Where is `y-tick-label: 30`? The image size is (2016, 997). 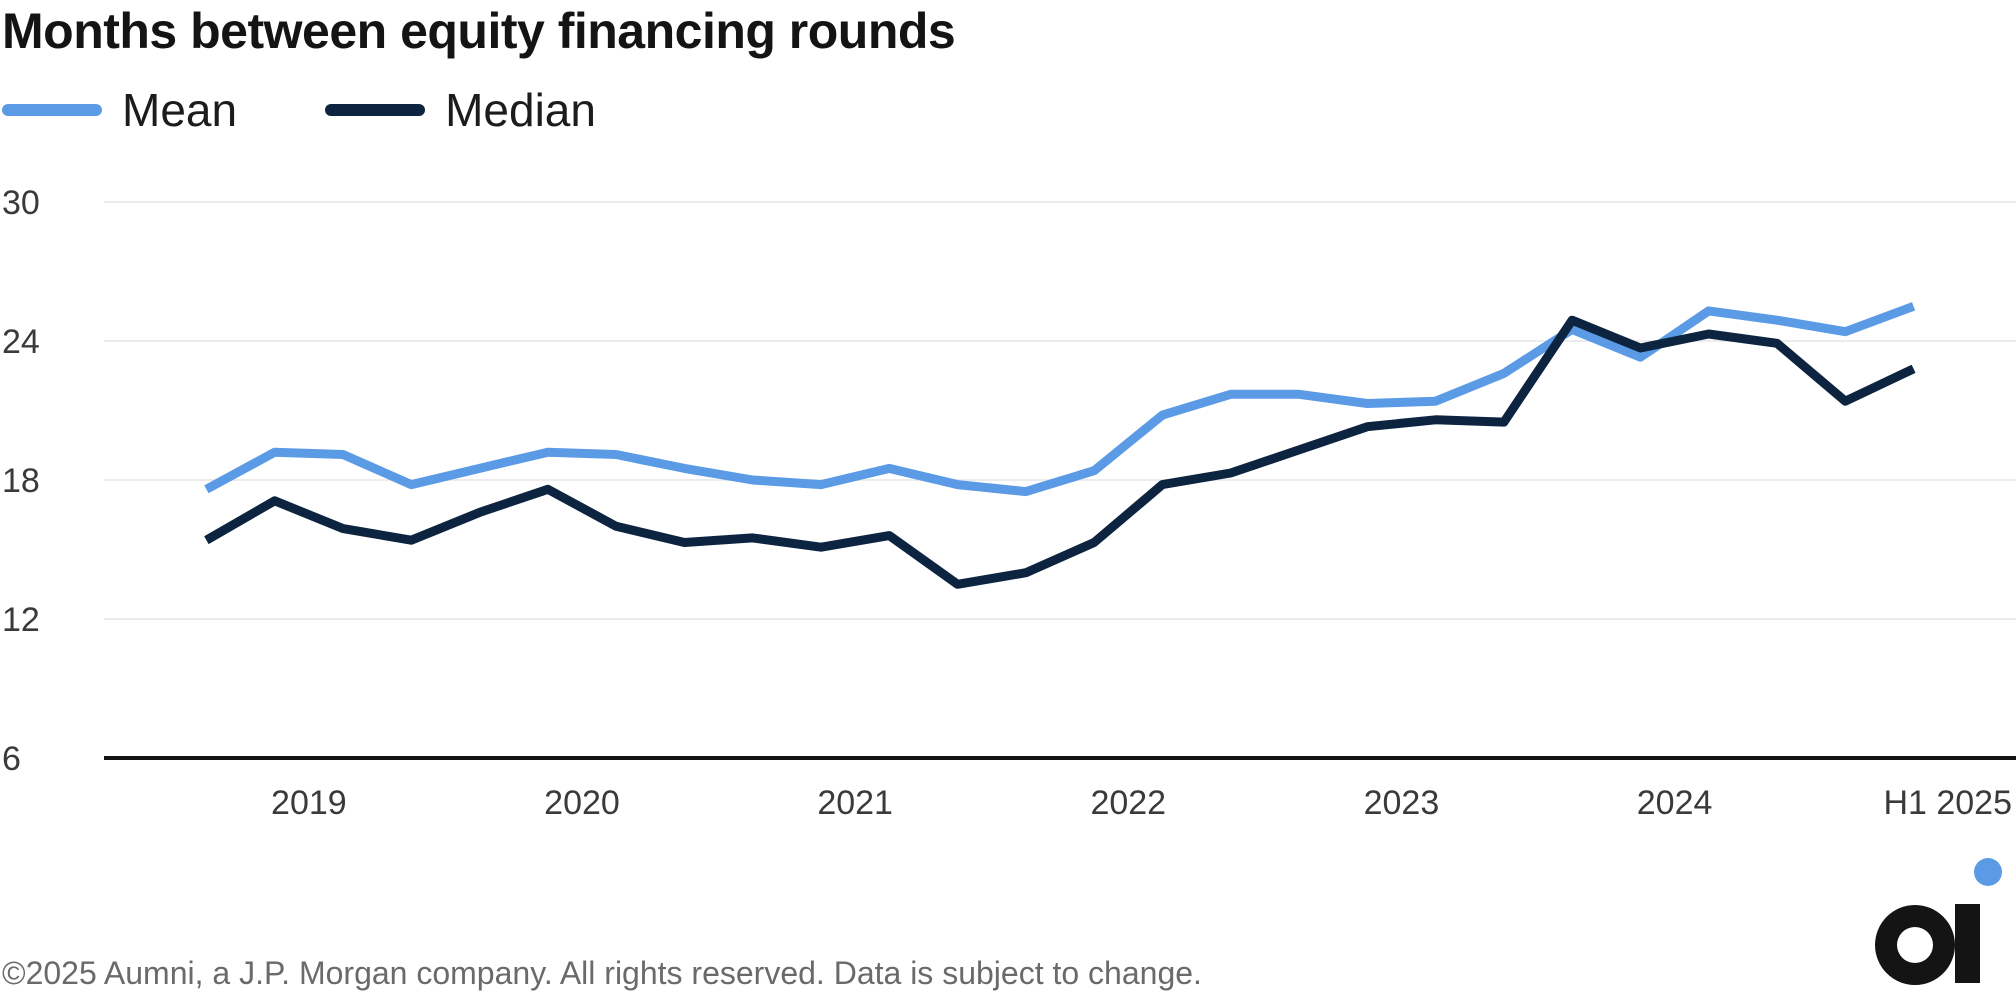 y-tick-label: 30 is located at coordinates (21, 203).